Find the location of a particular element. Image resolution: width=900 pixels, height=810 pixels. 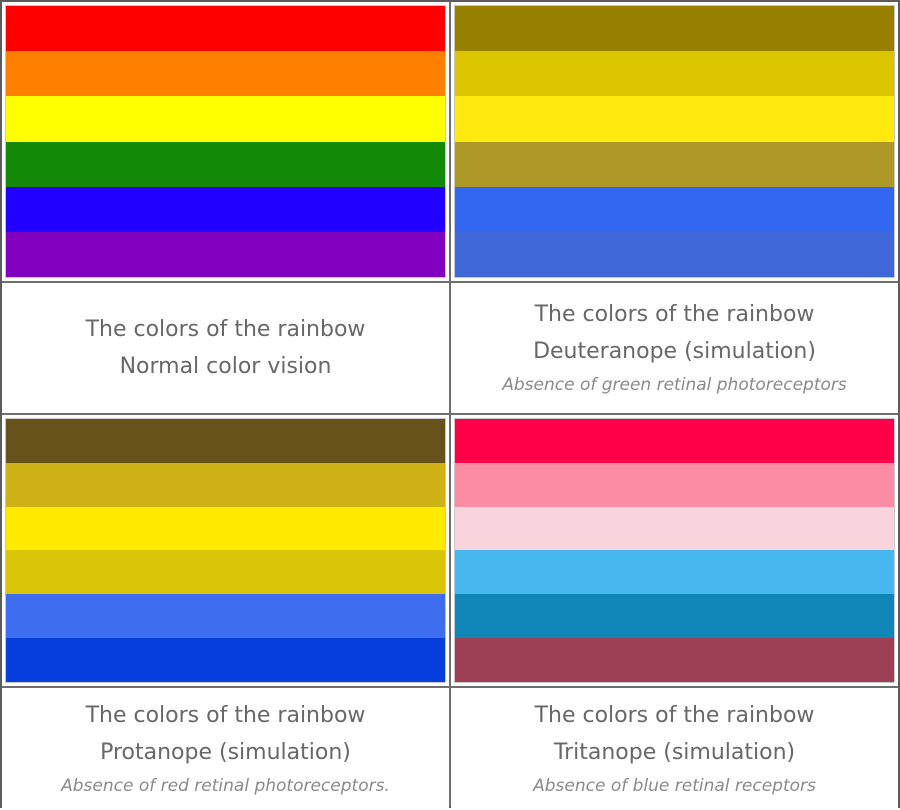

caption-subtitle: Deuteranope (simulation) is located at coordinates (674, 351).